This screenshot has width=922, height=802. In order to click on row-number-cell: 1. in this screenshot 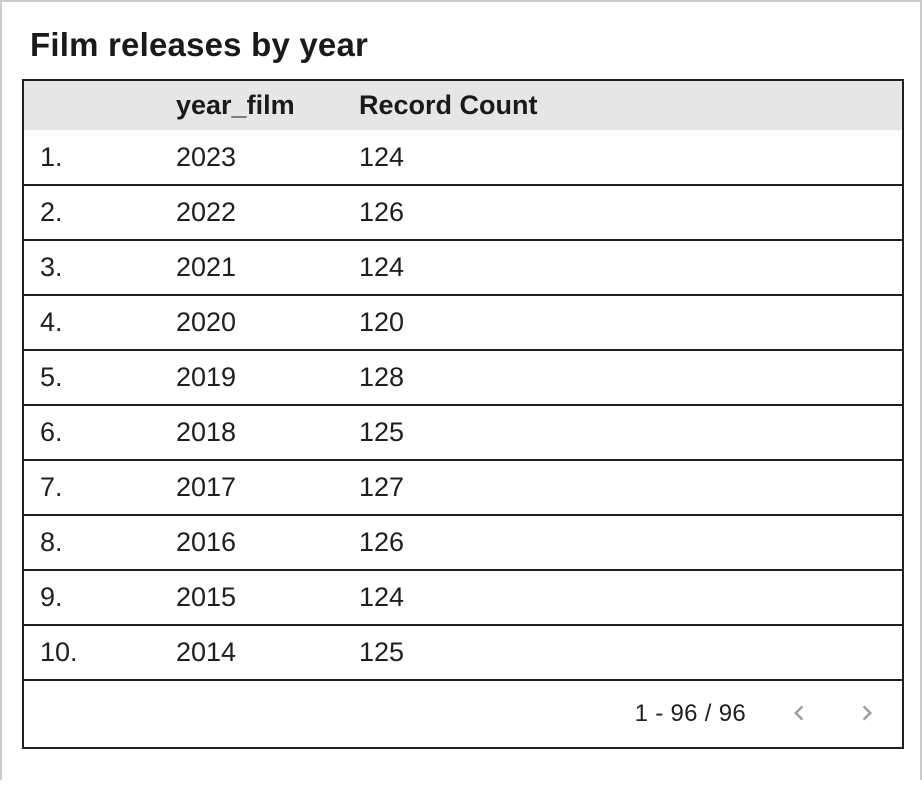, I will do `click(92, 158)`.